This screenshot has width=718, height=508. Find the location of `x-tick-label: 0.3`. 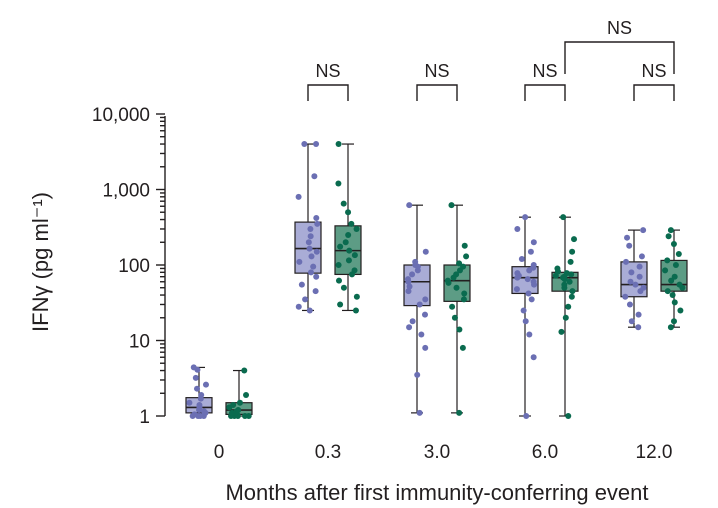

x-tick-label: 0.3 is located at coordinates (328, 452).